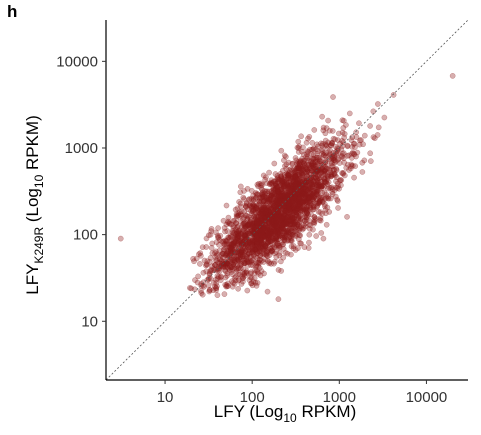  Describe the element at coordinates (85, 235) in the screenshot. I see `y-tick-label: 100` at that location.